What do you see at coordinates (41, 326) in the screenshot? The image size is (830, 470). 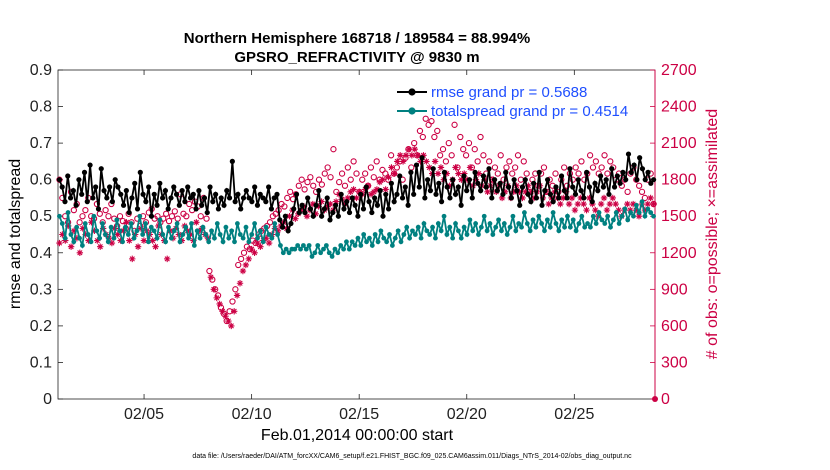 I see `y-tick-label: 0.2` at bounding box center [41, 326].